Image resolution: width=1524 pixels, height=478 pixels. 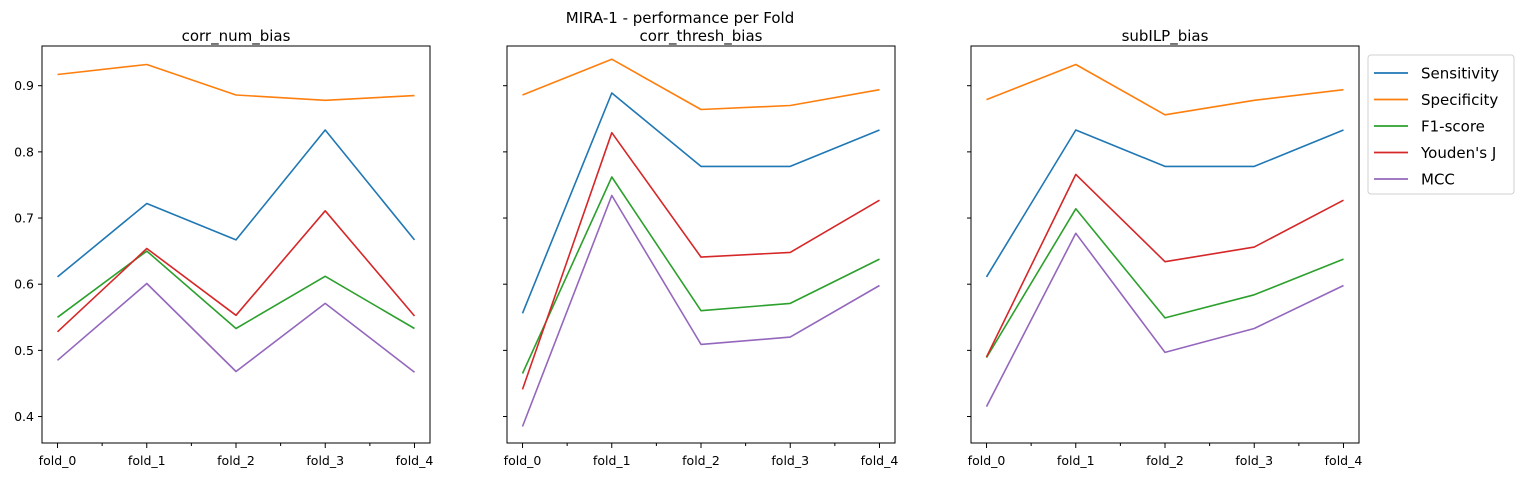 I want to click on legend-label: MCC, so click(x=1438, y=180).